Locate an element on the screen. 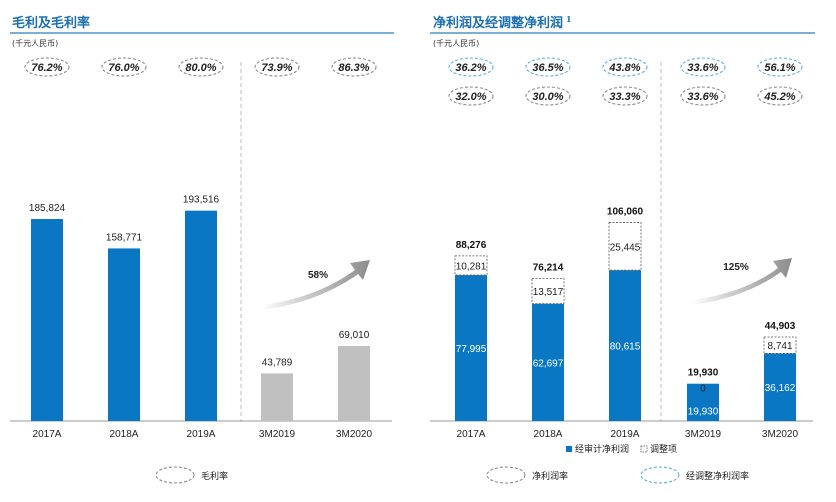 Image resolution: width=836 pixels, height=502 pixels. right-chart-title: 净利润及经调整净利润 1 is located at coordinates (502, 22).